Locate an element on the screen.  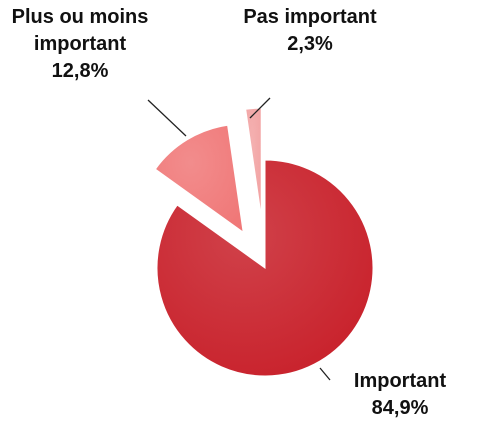
category-label: Plus ou moins important is located at coordinates (80, 30).